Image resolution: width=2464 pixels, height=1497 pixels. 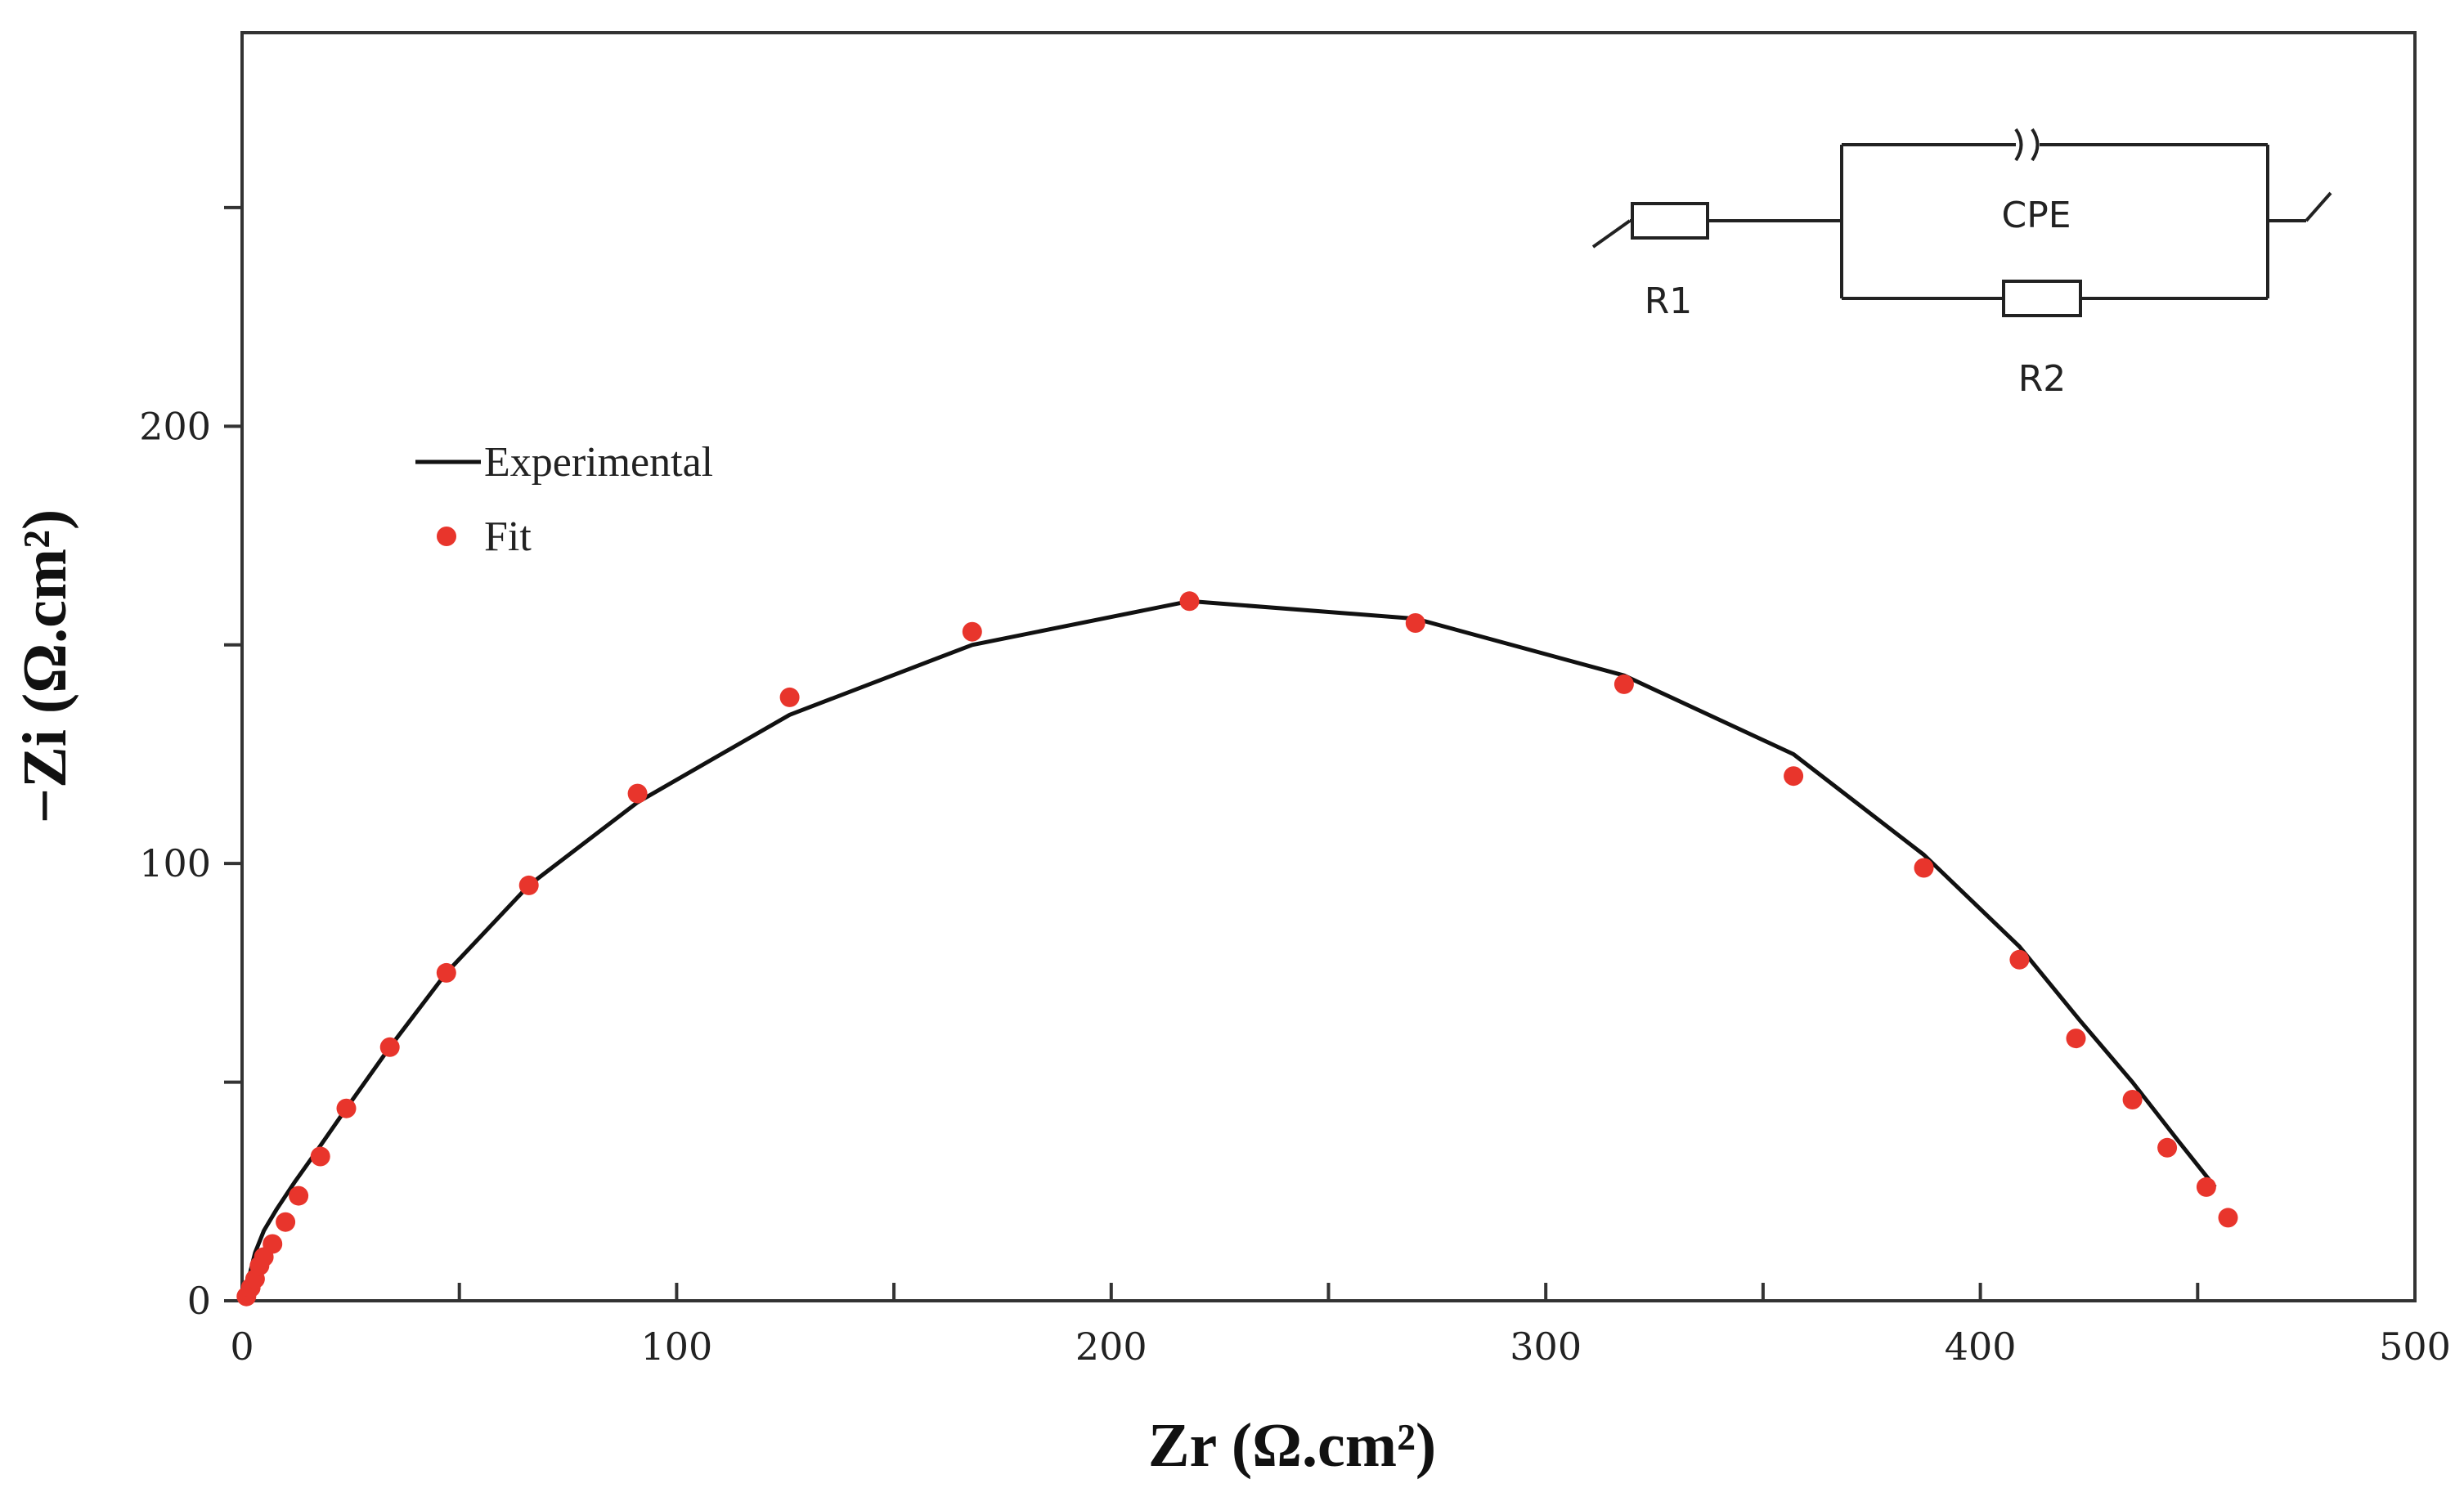 I want to click on cpe-element-right-plate, so click(x=2035, y=145).